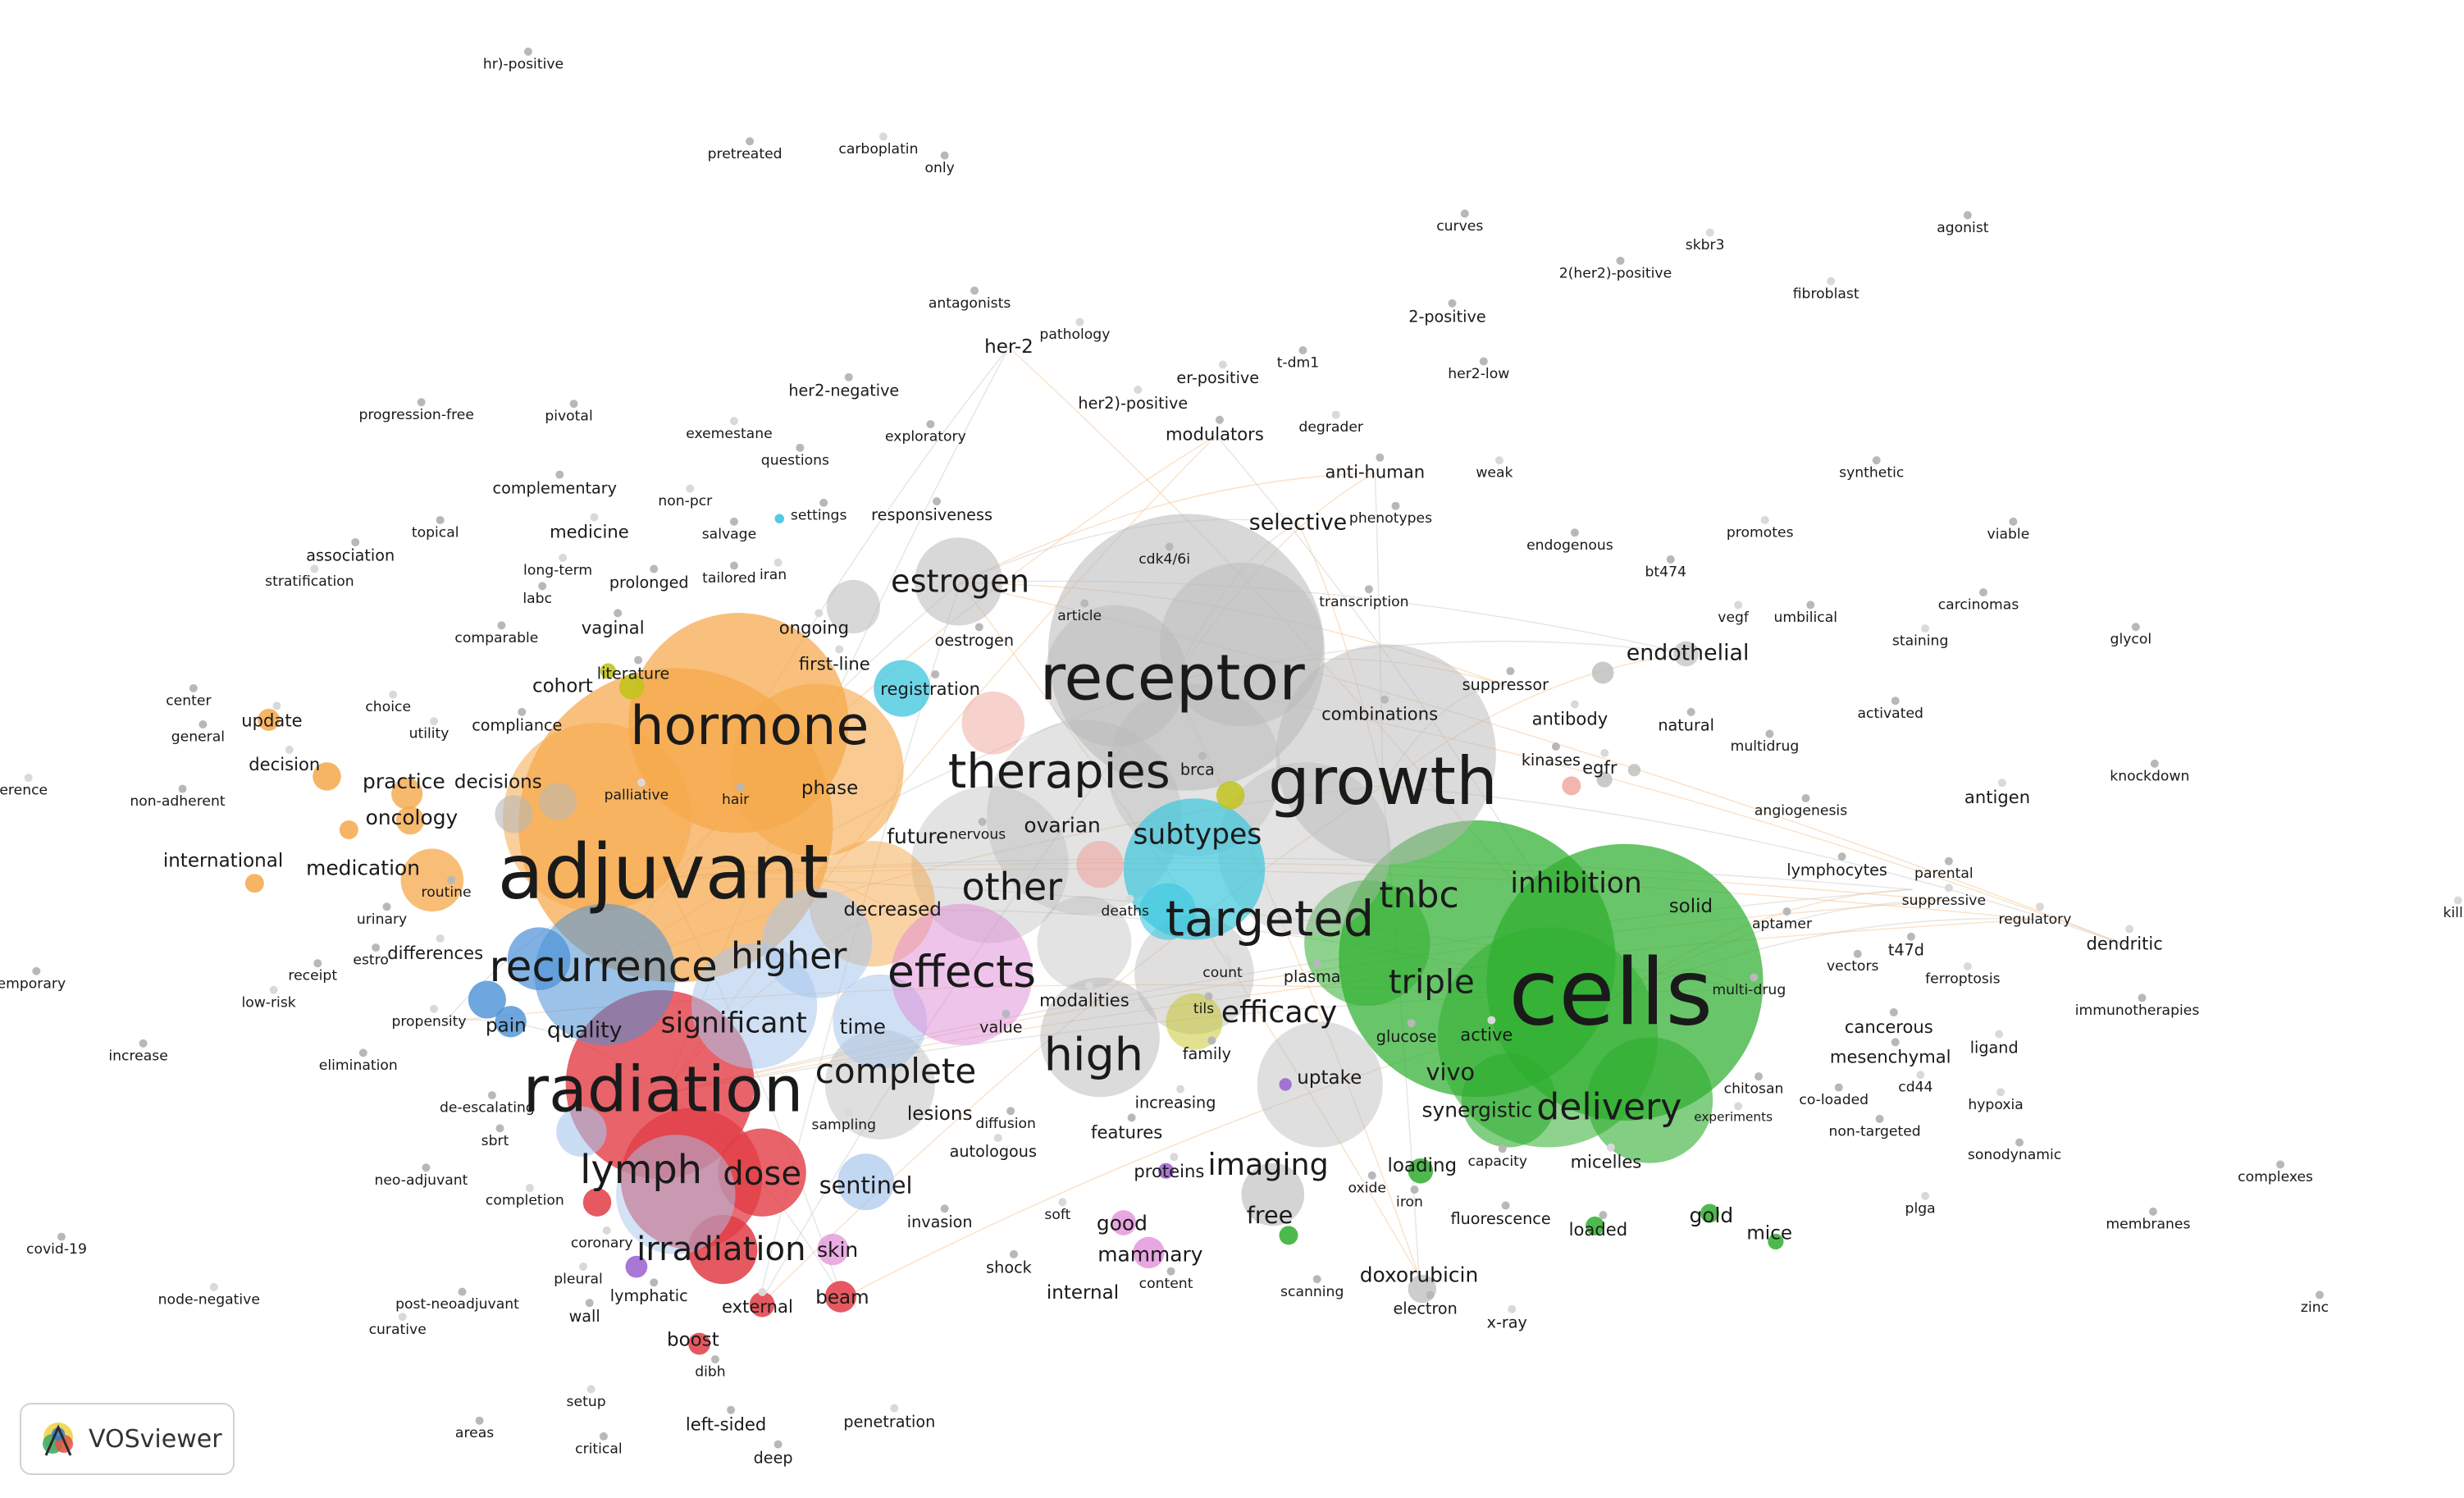 Image resolution: width=2464 pixels, height=1498 pixels. I want to click on term-label: labc, so click(537, 599).